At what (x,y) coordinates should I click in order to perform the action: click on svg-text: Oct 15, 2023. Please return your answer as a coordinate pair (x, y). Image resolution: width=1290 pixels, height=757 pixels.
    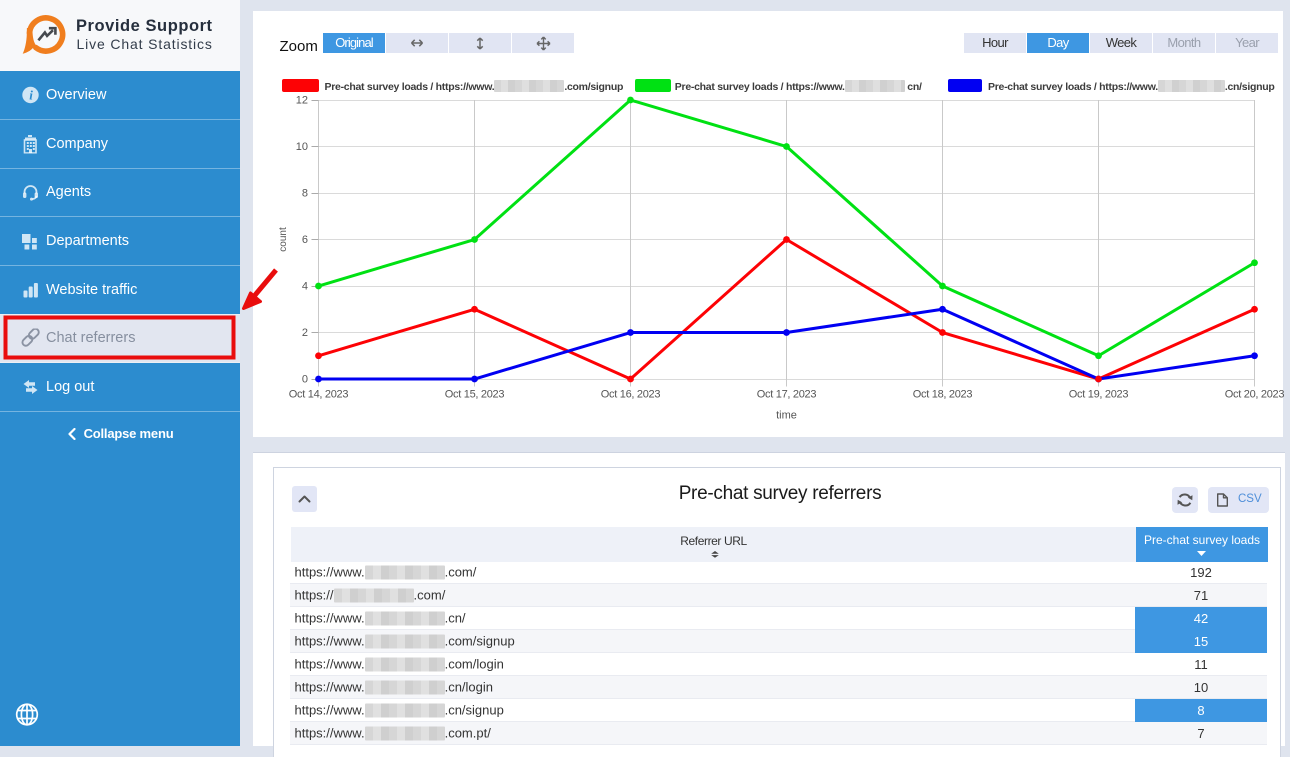
    Looking at the image, I should click on (475, 395).